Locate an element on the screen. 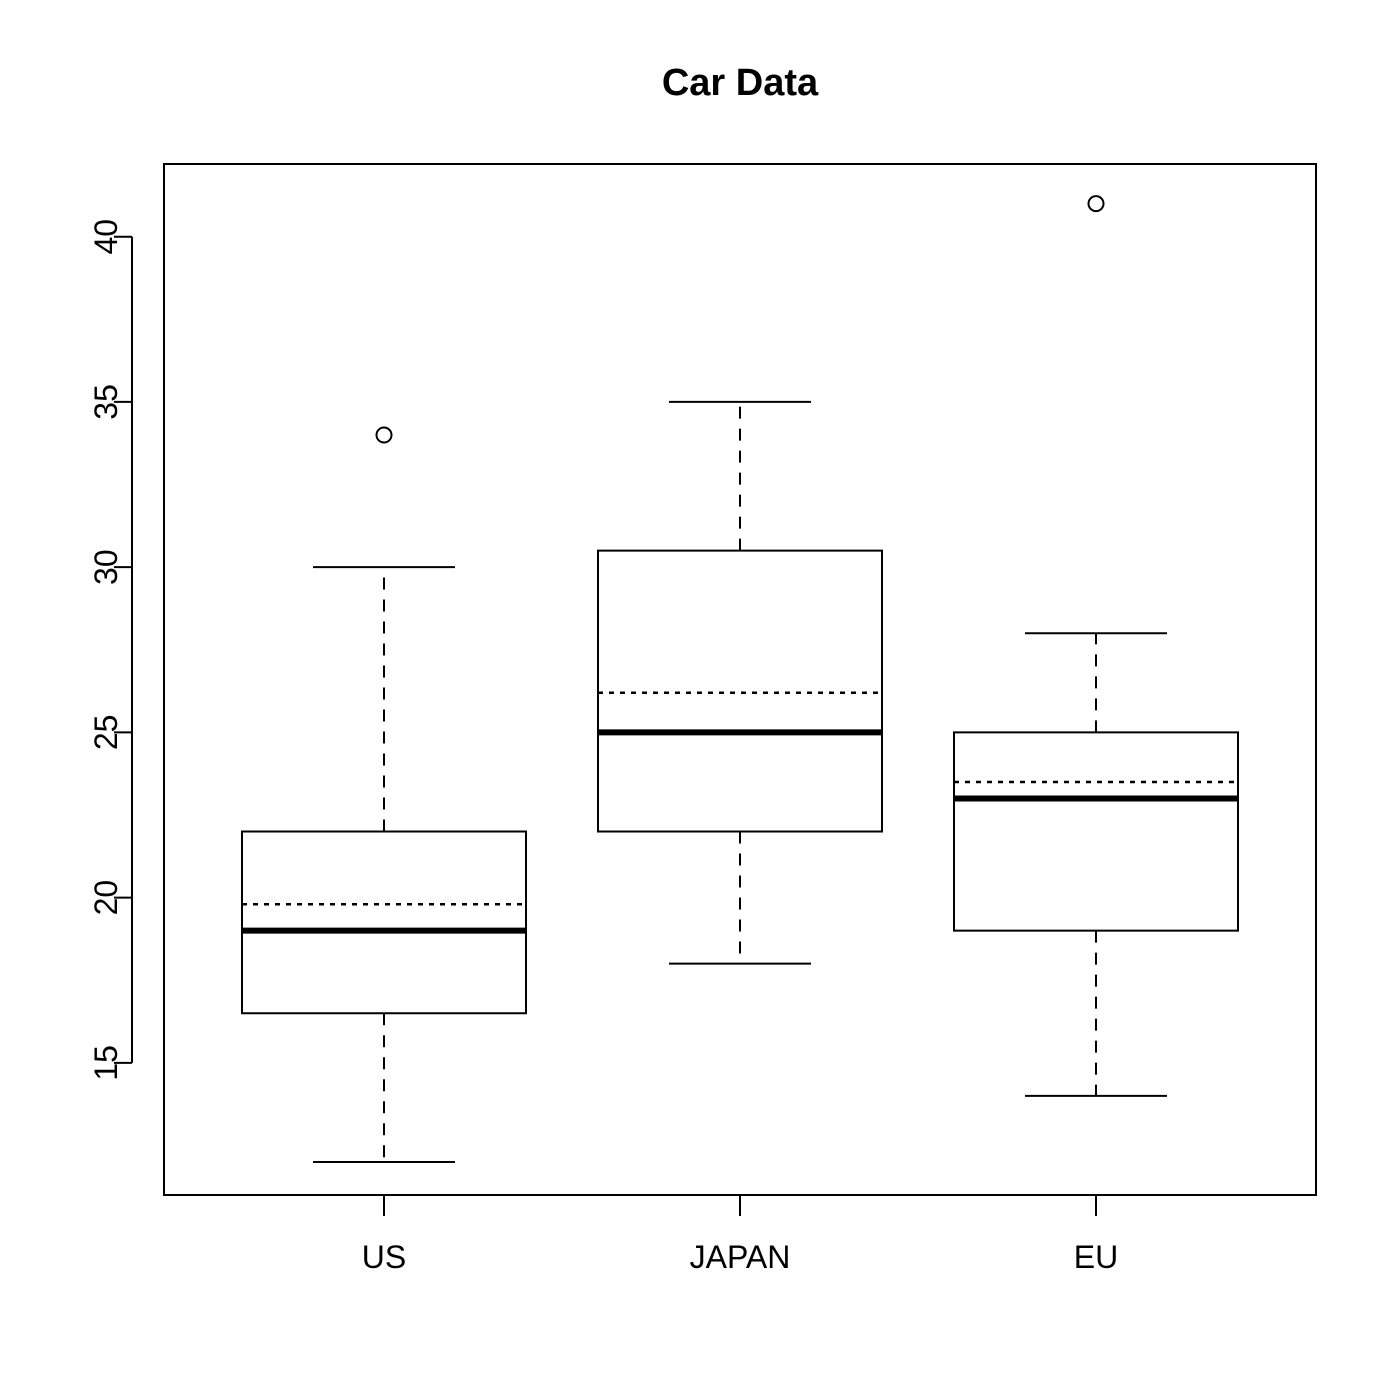  x-tick-label: US is located at coordinates (384, 1257).